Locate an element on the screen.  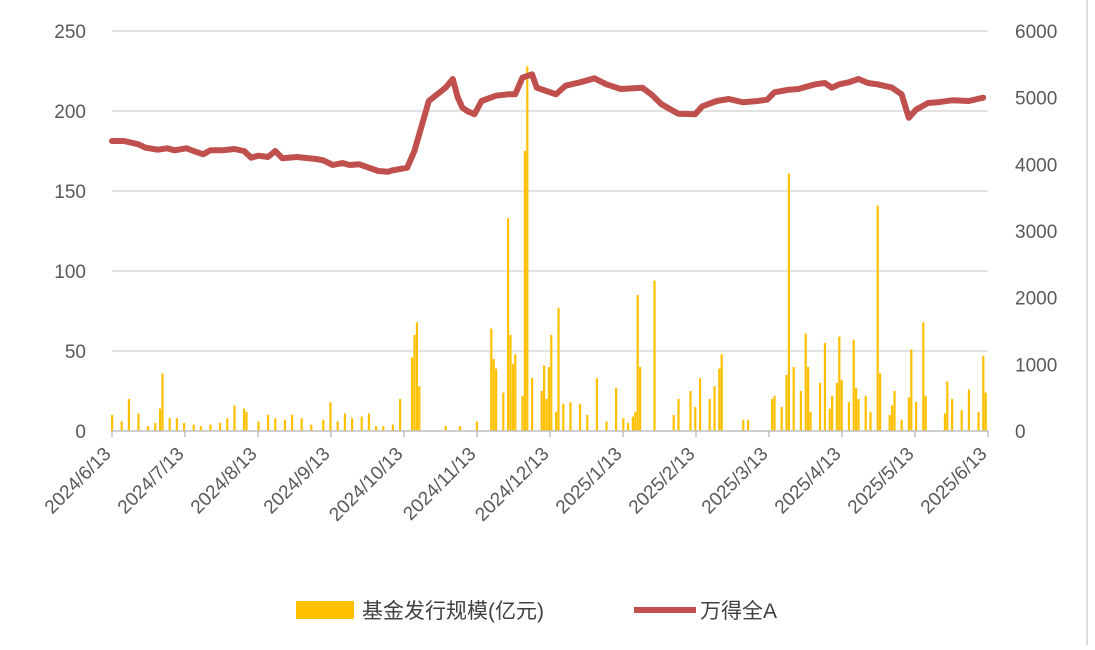
x-tick-label: 2025/4/13 is located at coordinates (808, 481).